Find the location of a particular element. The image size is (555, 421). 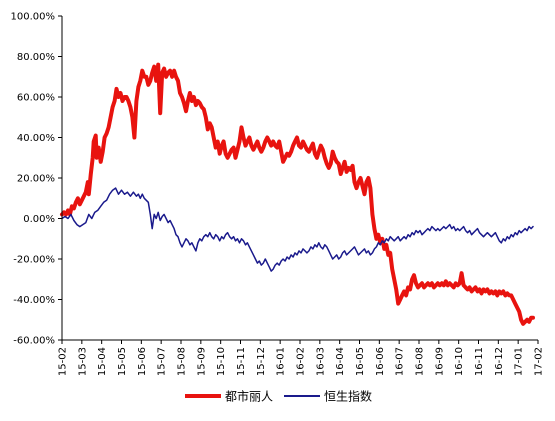

x-tick-label: 15-03 is located at coordinates (82, 361).